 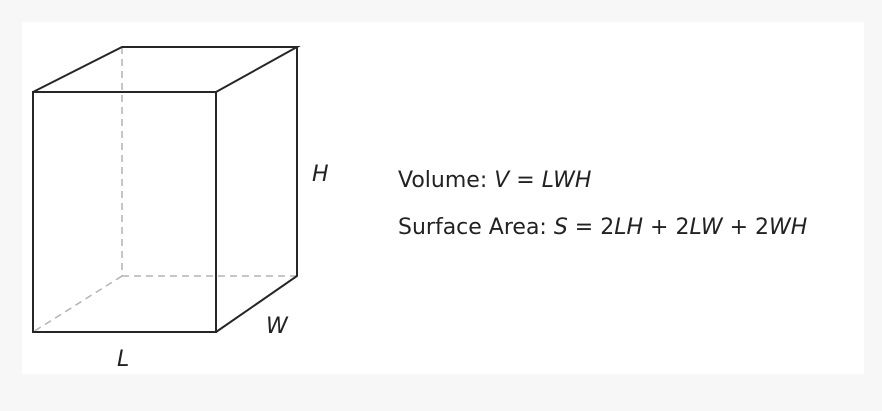 I want to click on surface-area-term-lw: LW, so click(x=706, y=227).